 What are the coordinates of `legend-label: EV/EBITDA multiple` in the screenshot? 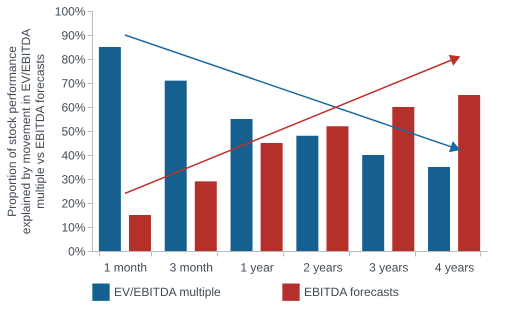 It's located at (168, 292).